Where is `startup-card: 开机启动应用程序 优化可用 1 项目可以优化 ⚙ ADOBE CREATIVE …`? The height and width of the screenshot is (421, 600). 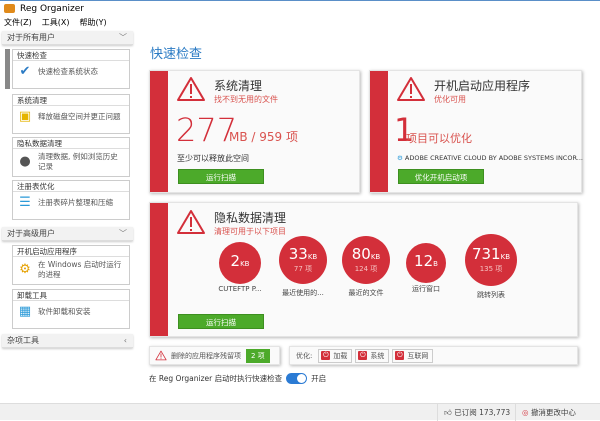 startup-card: 开机启动应用程序 优化可用 1 项目可以优化 ⚙ ADOBE CREATIVE … is located at coordinates (476, 131).